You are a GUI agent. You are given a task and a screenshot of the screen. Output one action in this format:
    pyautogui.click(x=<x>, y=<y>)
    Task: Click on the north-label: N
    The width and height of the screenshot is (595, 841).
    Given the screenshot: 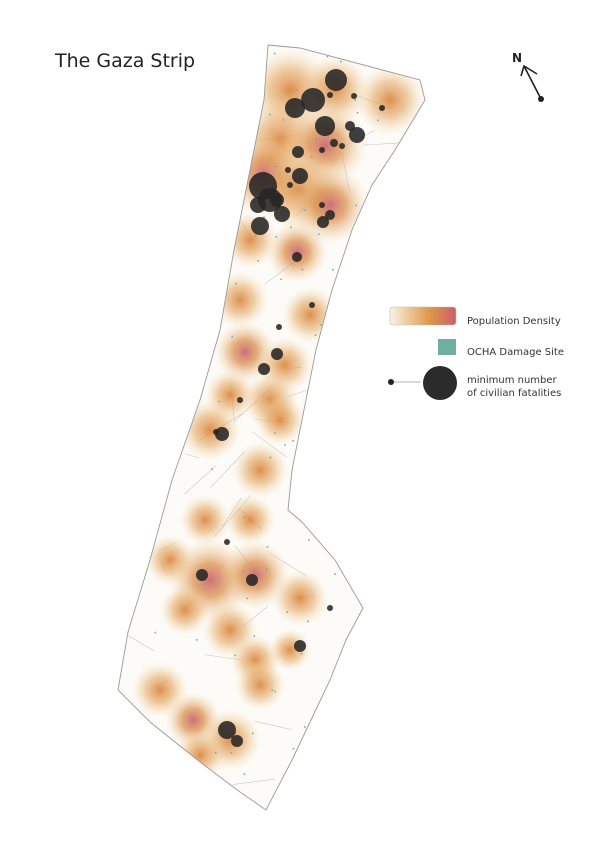 What is the action you would take?
    pyautogui.click(x=517, y=58)
    